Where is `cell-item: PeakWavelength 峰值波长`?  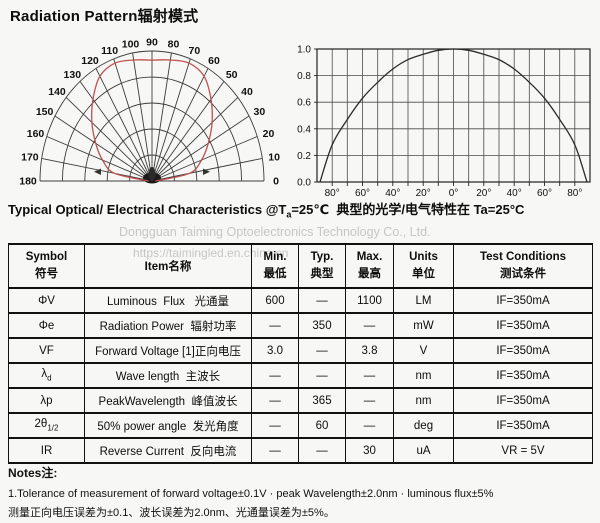 cell-item: PeakWavelength 峰值波长 is located at coordinates (168, 400).